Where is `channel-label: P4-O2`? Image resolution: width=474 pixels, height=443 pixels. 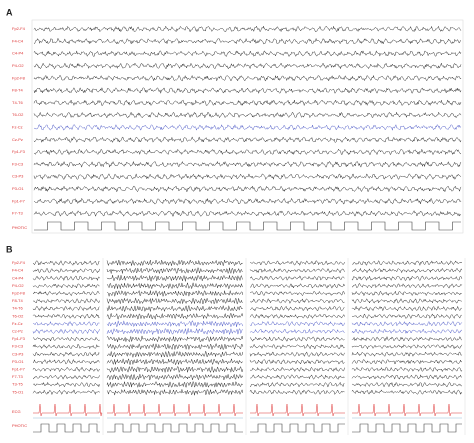
channel-label: P4-O2 is located at coordinates (18, 285).